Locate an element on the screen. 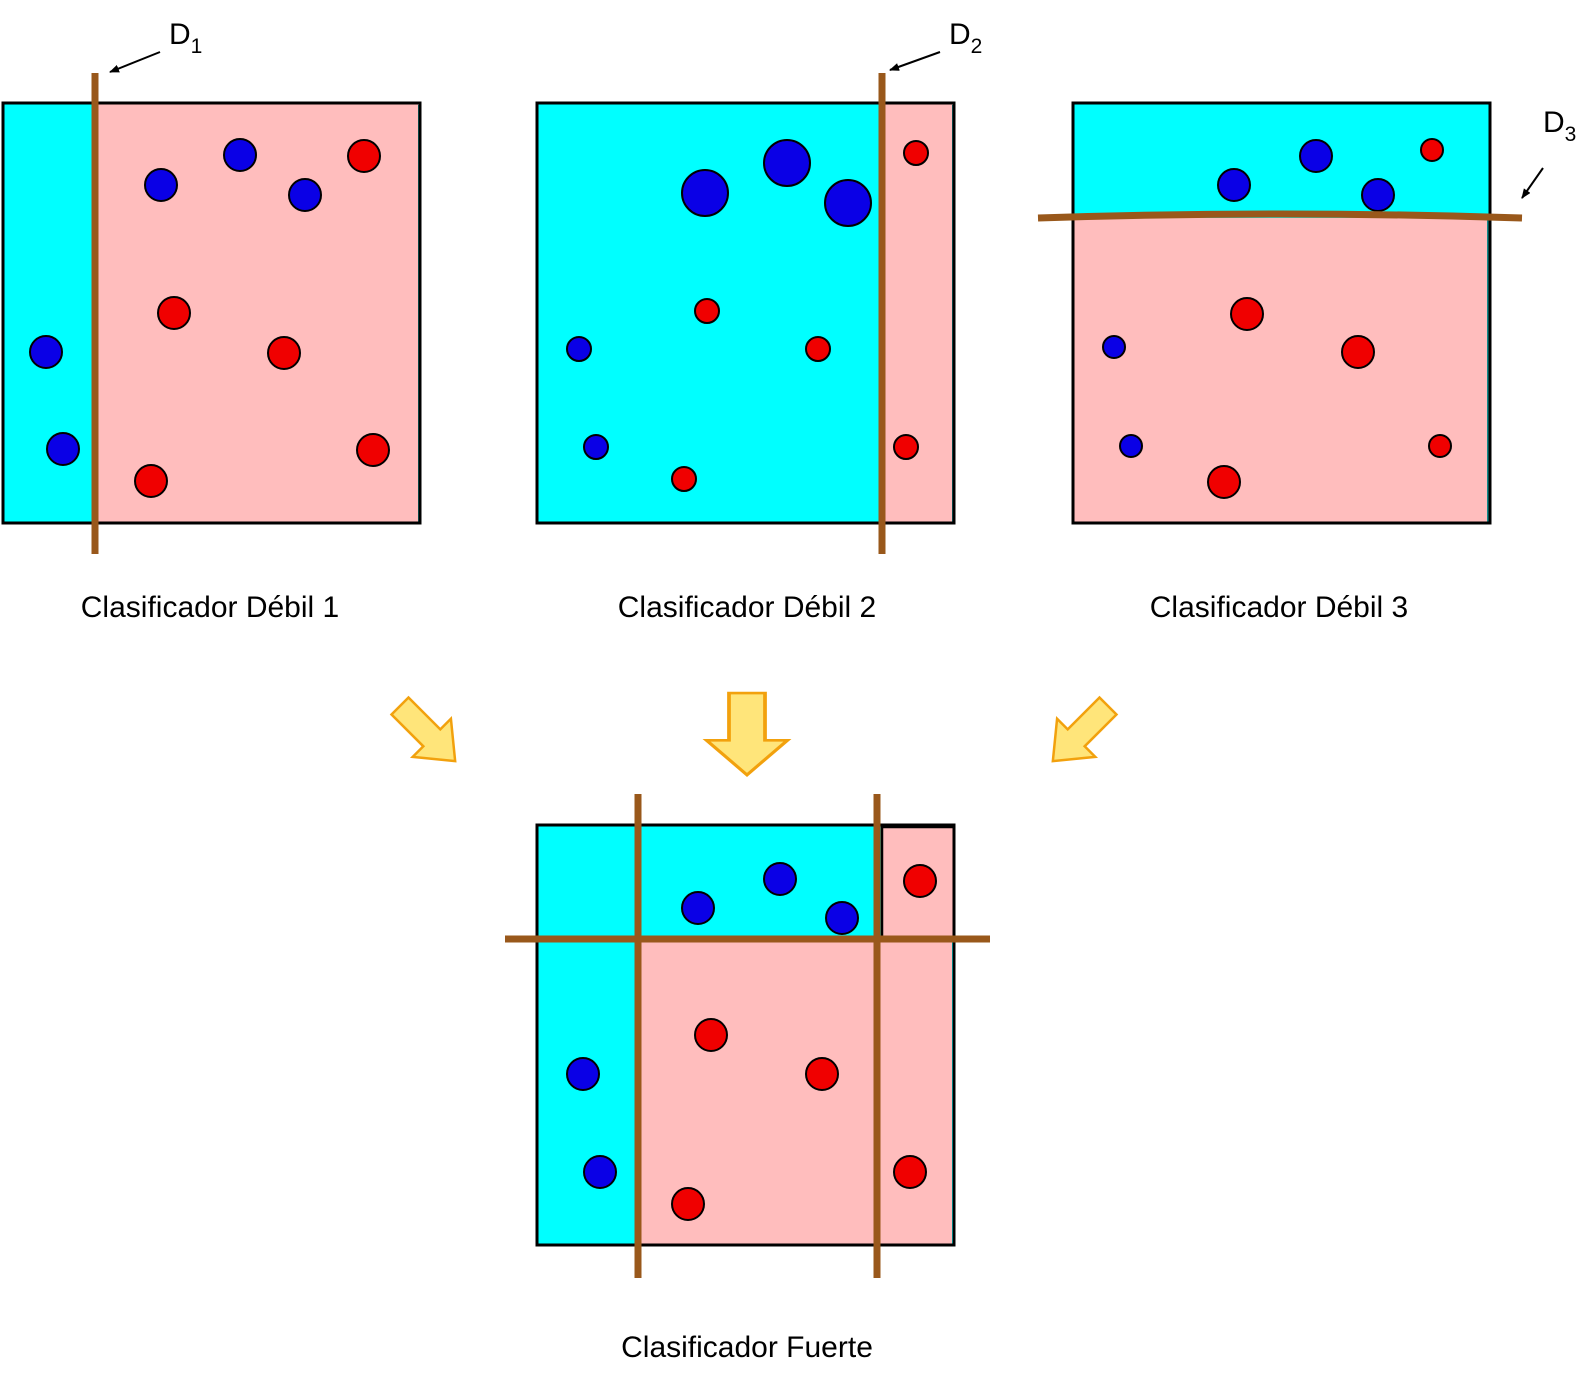 This screenshot has height=1382, width=1587. d1-pointer-arrow is located at coordinates (135, 62).